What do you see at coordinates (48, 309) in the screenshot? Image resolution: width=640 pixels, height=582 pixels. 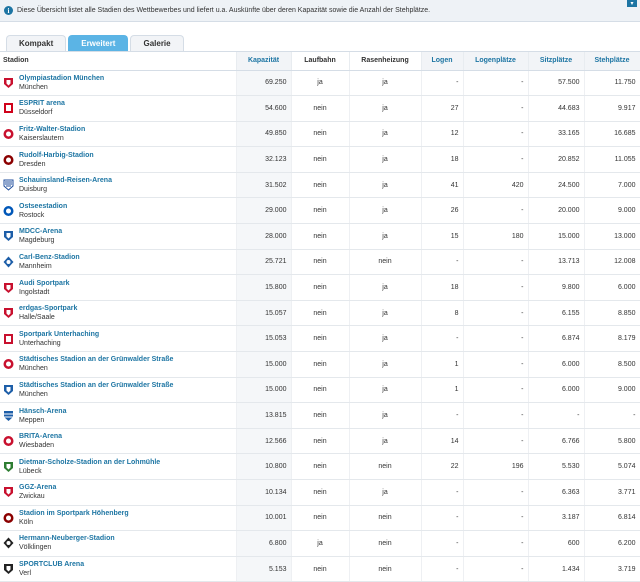 I see `stadium-name-link: erdgas-Sportpark` at bounding box center [48, 309].